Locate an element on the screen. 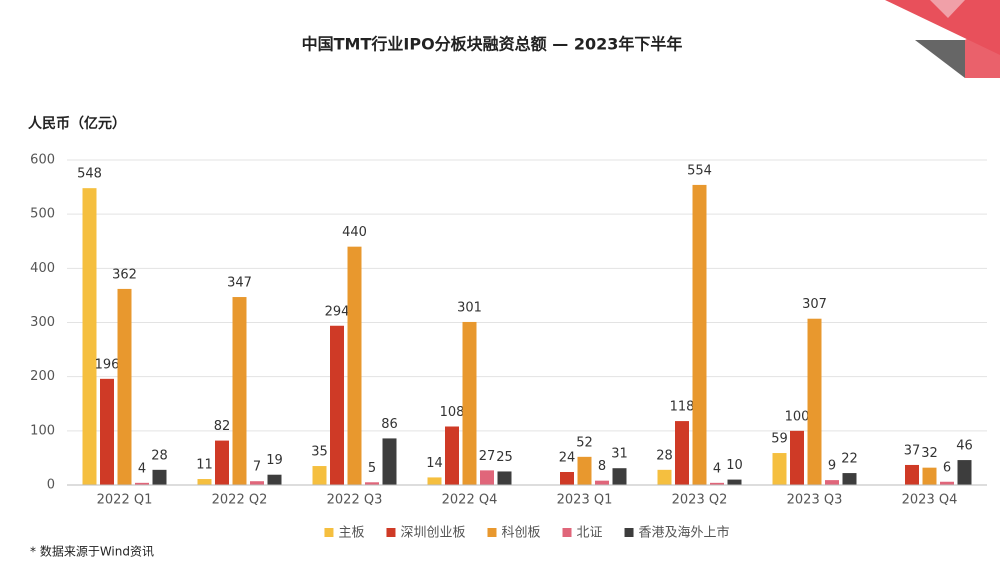 The width and height of the screenshot is (1000, 576). value-label: 14 is located at coordinates (434, 463).